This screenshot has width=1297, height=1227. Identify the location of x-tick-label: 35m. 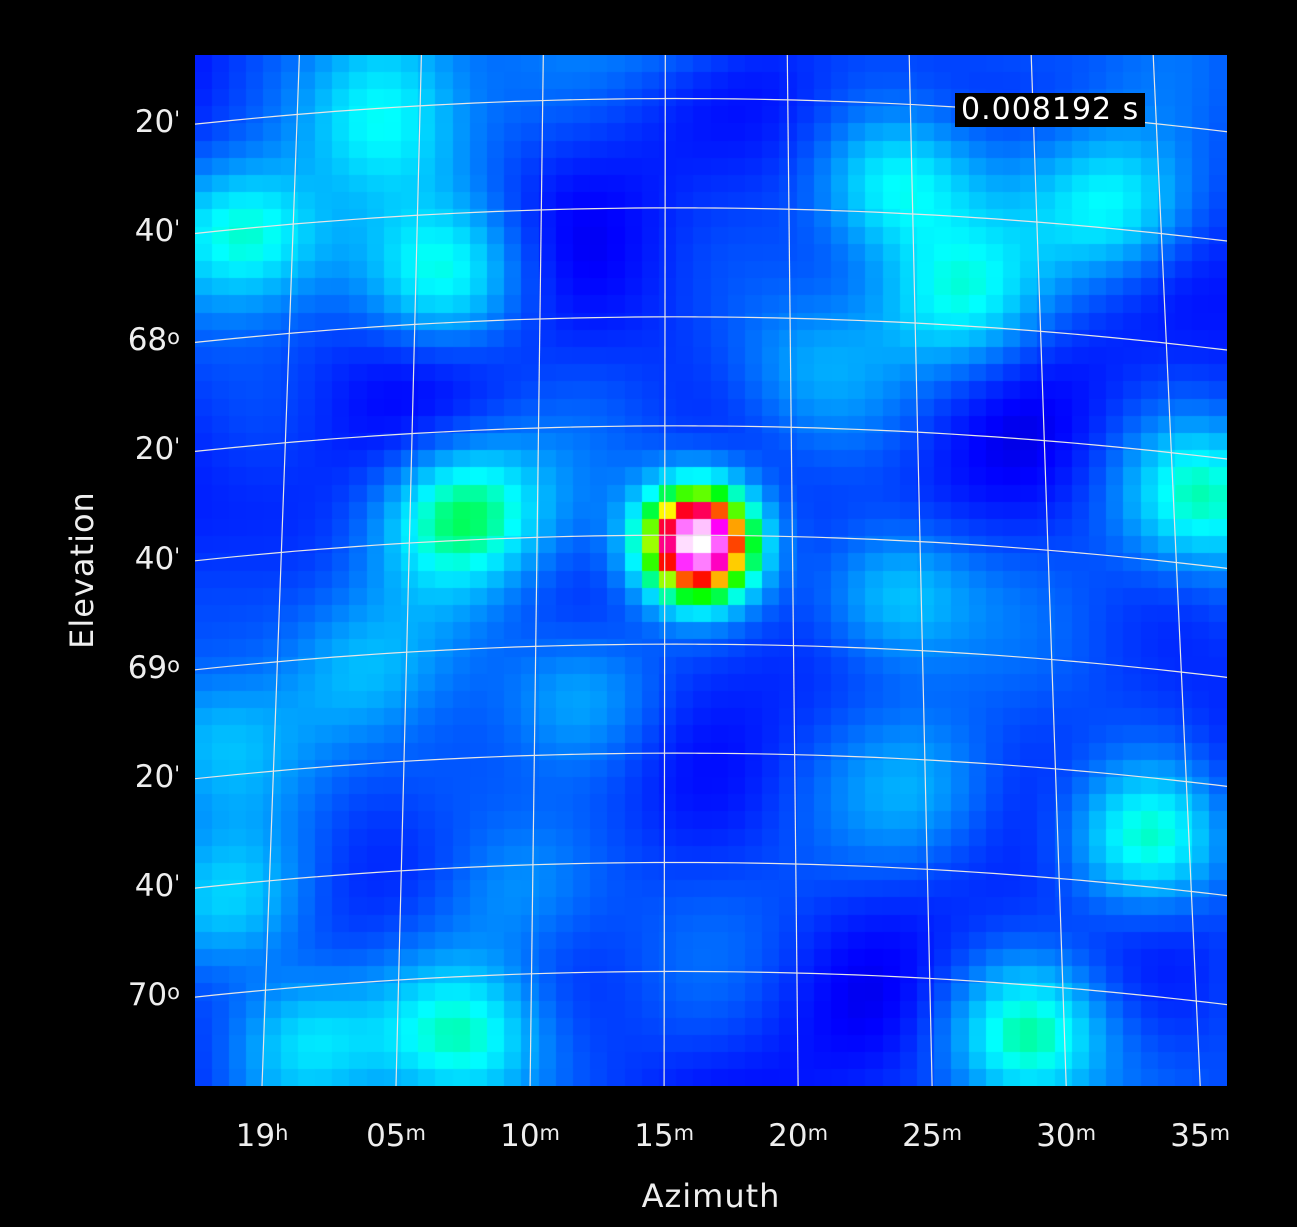
(1200, 1136).